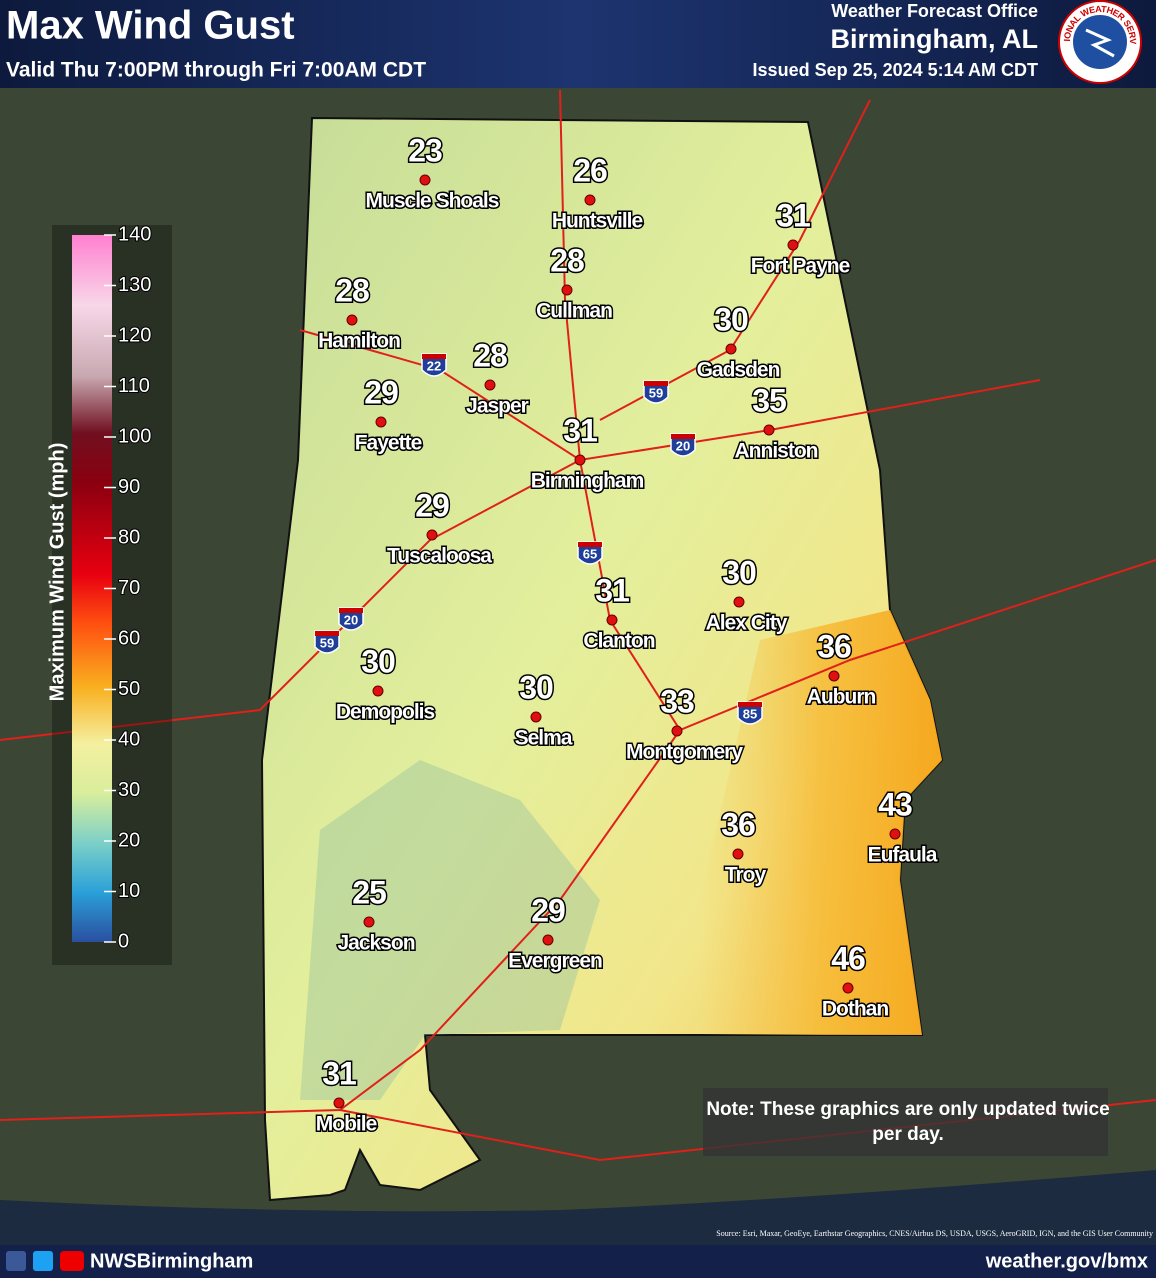 The width and height of the screenshot is (1156, 1278). I want to click on legend-tick-label: 70, so click(129, 588).